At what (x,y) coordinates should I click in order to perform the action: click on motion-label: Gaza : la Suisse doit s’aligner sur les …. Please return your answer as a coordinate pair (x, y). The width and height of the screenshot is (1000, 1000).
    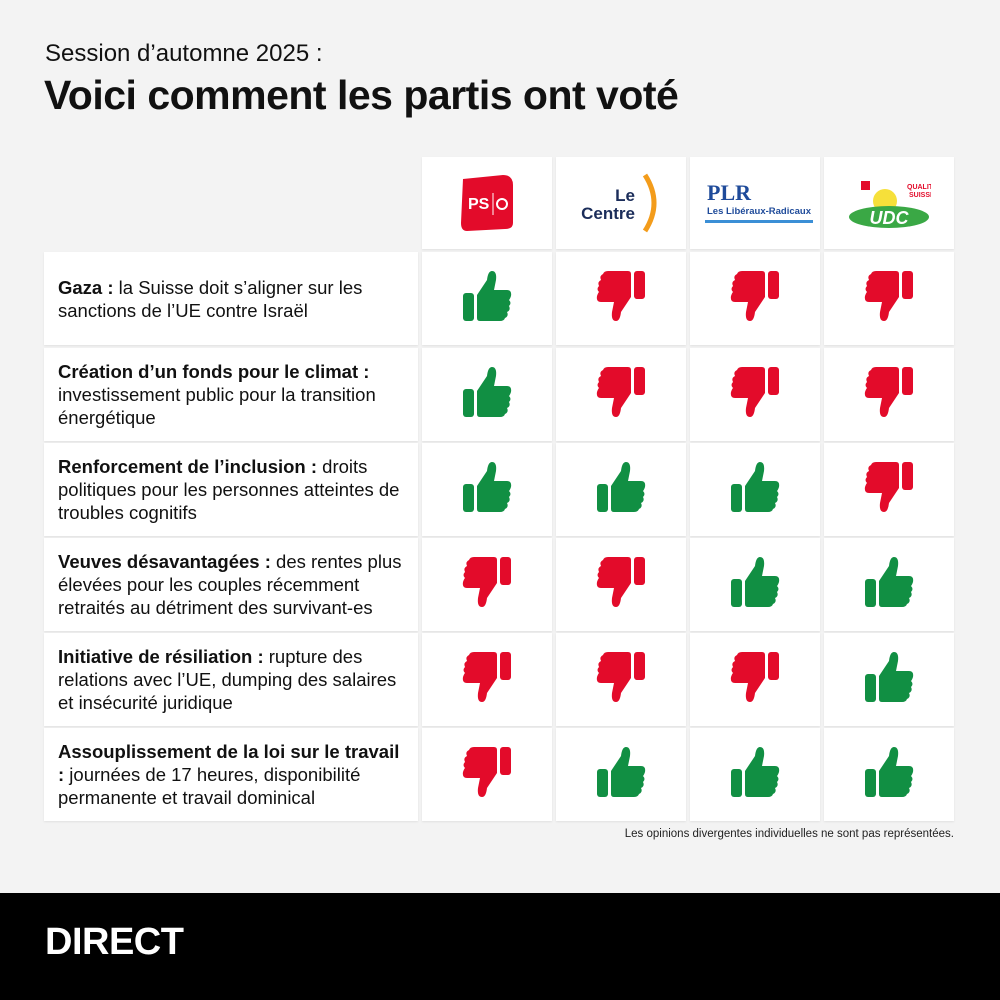
    Looking at the image, I should click on (231, 298).